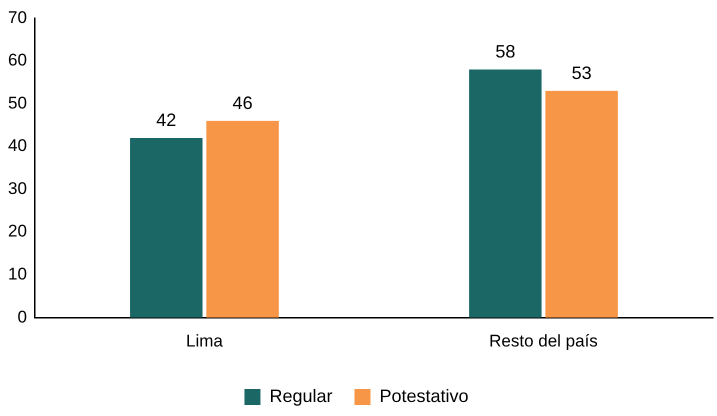  Describe the element at coordinates (301, 396) in the screenshot. I see `legend-label: Regular` at that location.